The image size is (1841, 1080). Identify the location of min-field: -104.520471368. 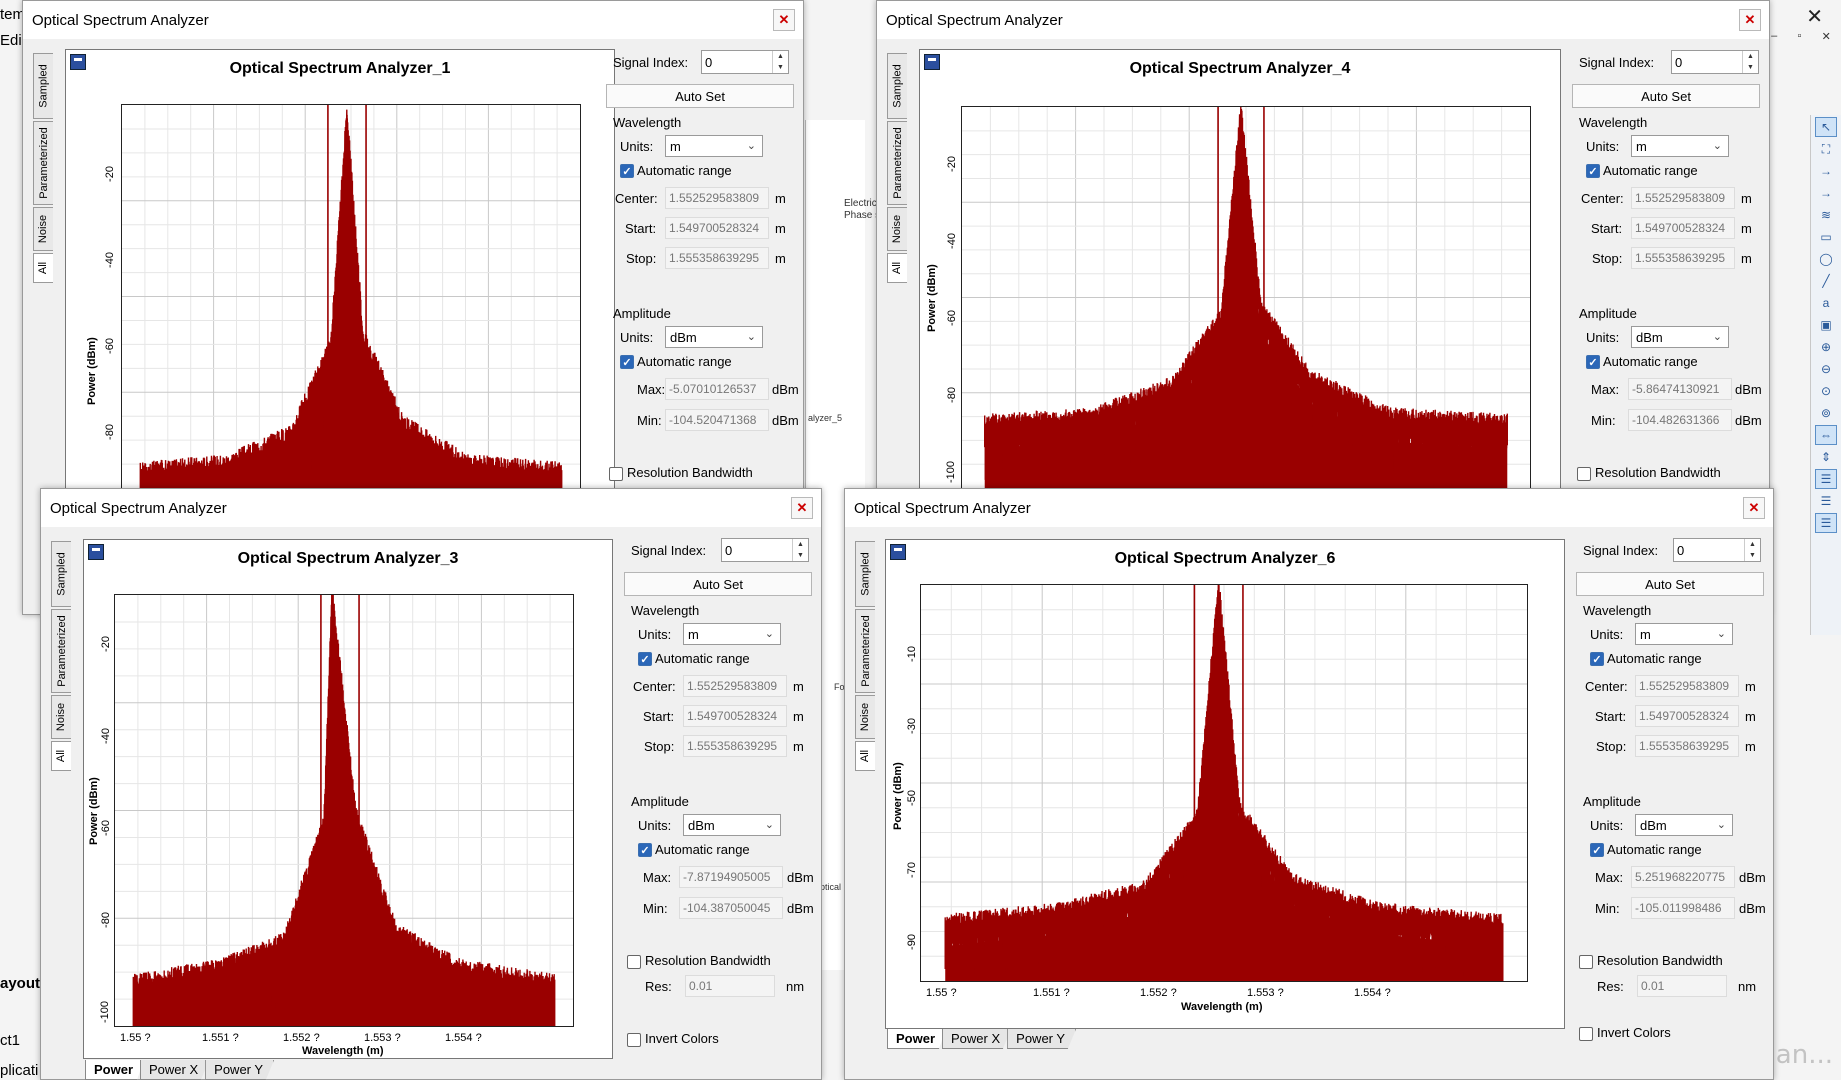
(717, 420).